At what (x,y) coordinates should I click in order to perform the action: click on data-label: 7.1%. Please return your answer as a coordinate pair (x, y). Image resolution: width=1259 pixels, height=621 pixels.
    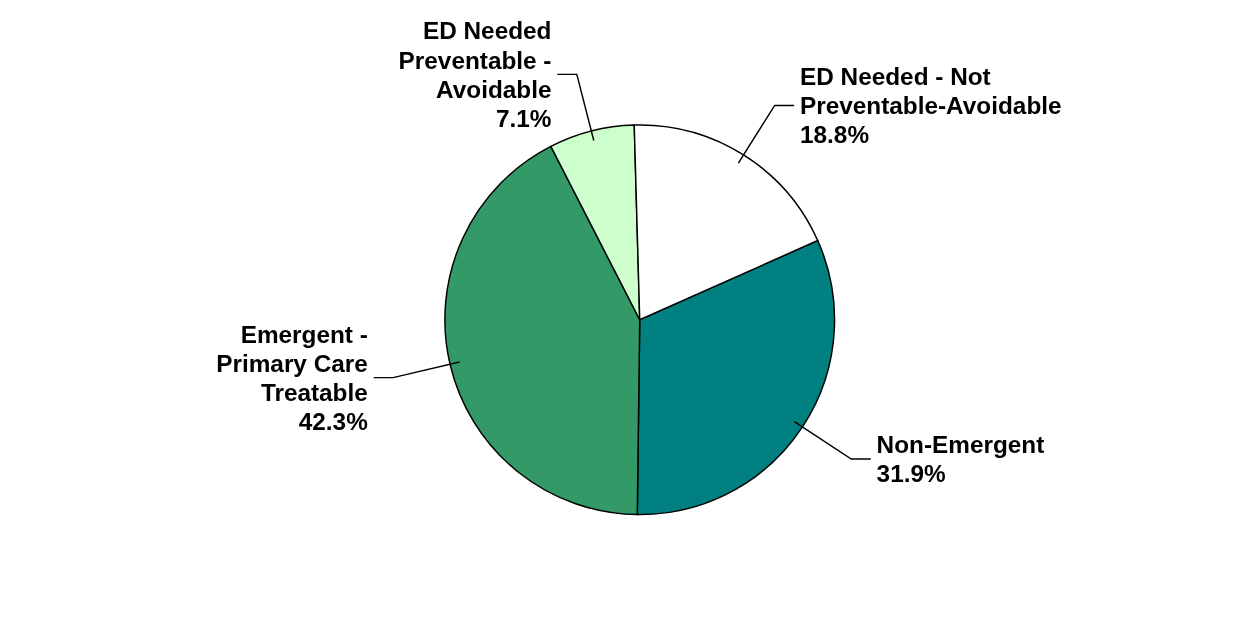
    Looking at the image, I should click on (523, 118).